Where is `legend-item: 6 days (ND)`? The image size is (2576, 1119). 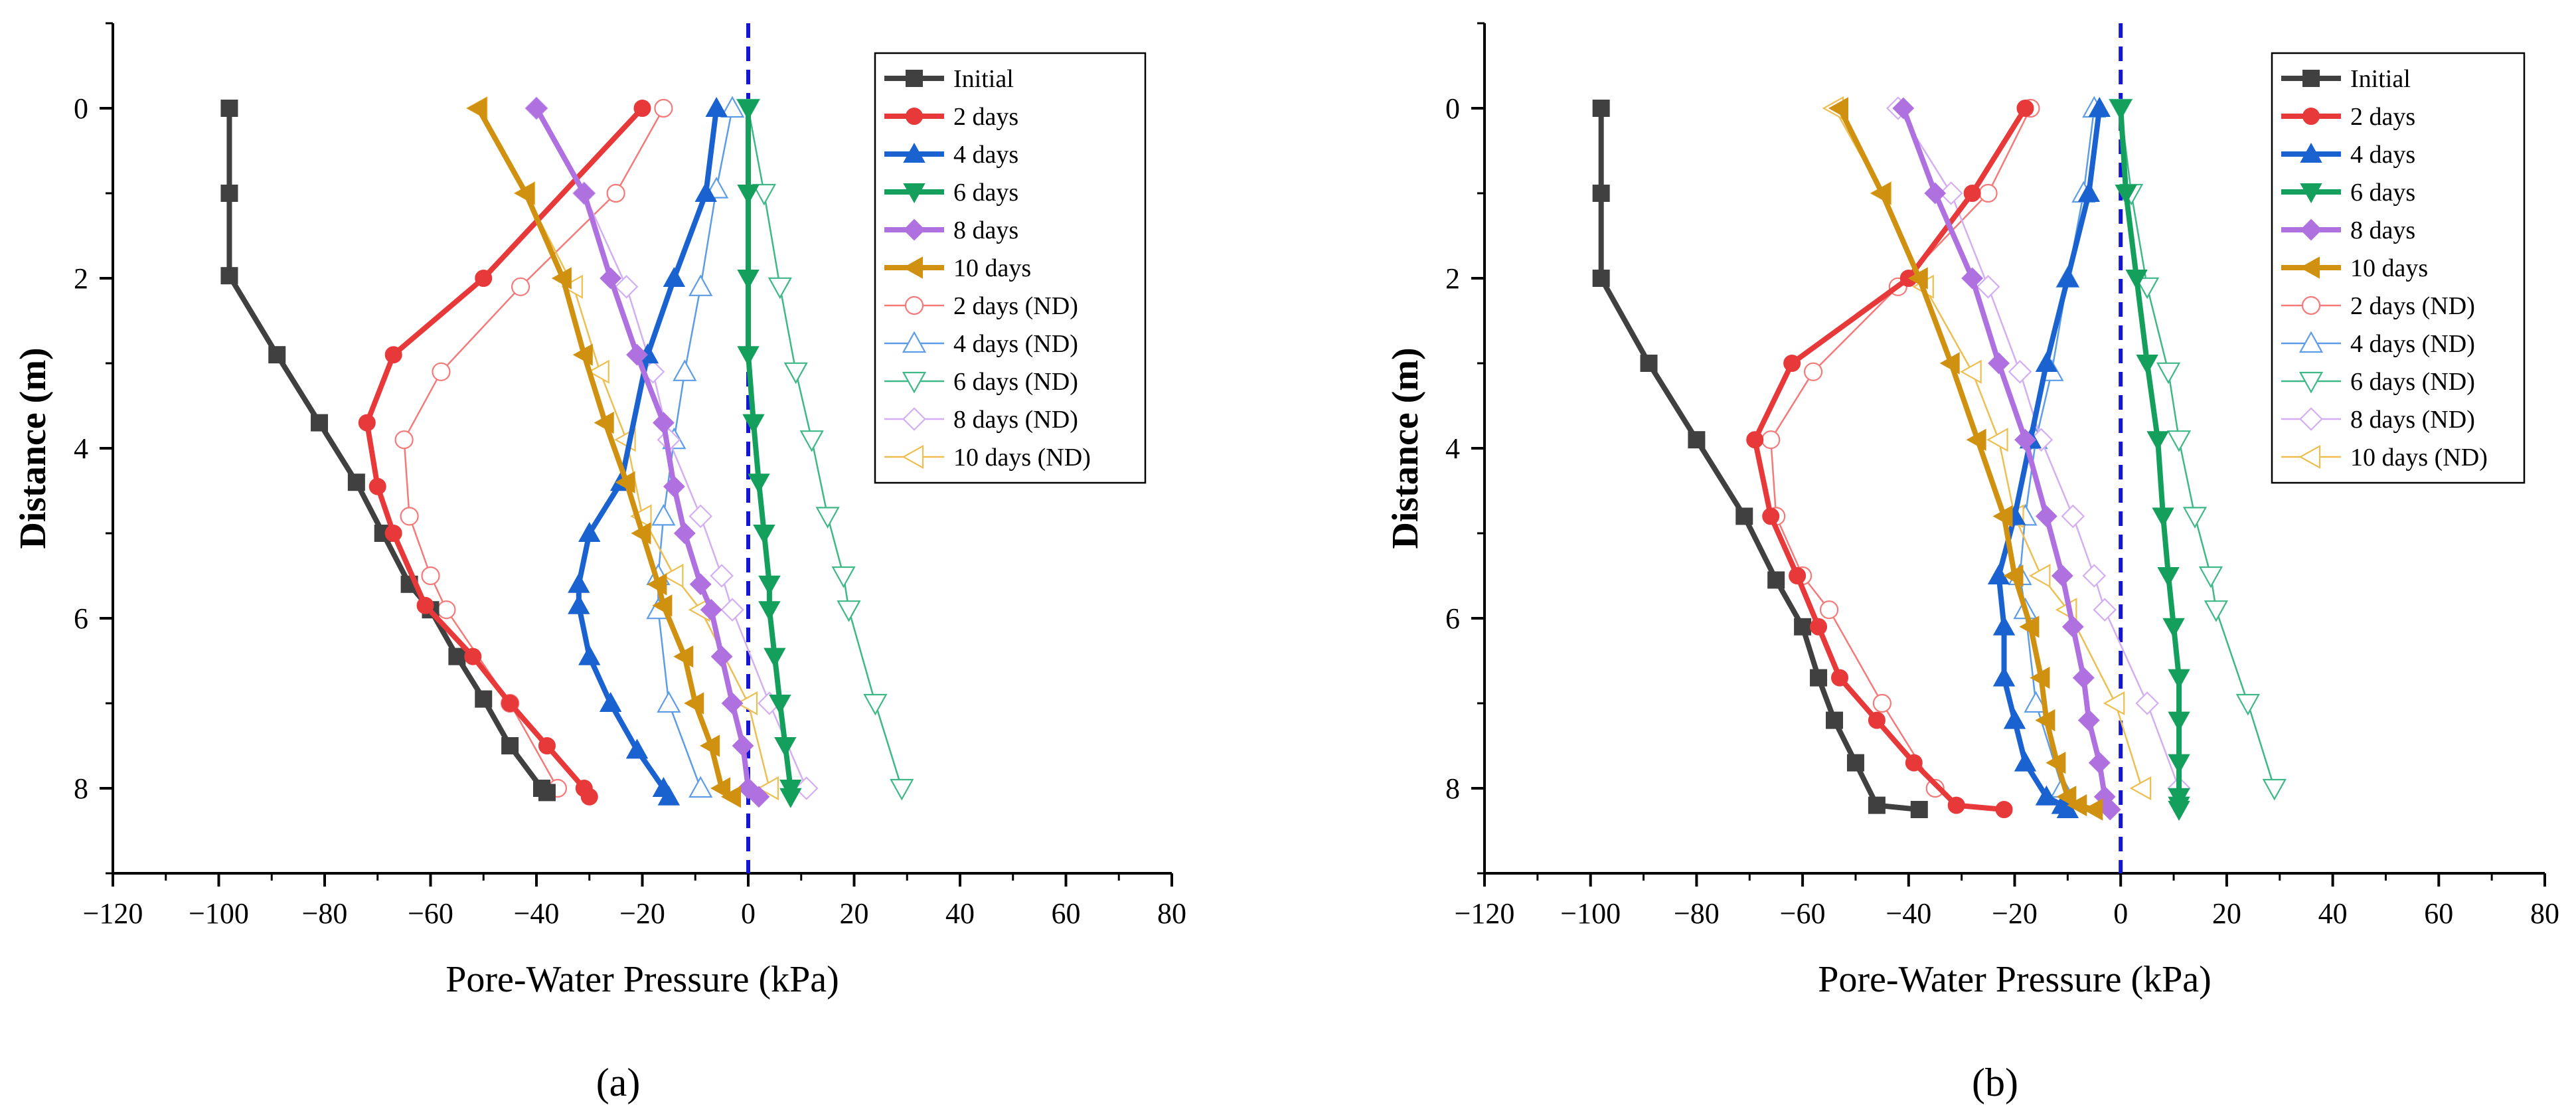
legend-item: 6 days (ND) is located at coordinates (2378, 382).